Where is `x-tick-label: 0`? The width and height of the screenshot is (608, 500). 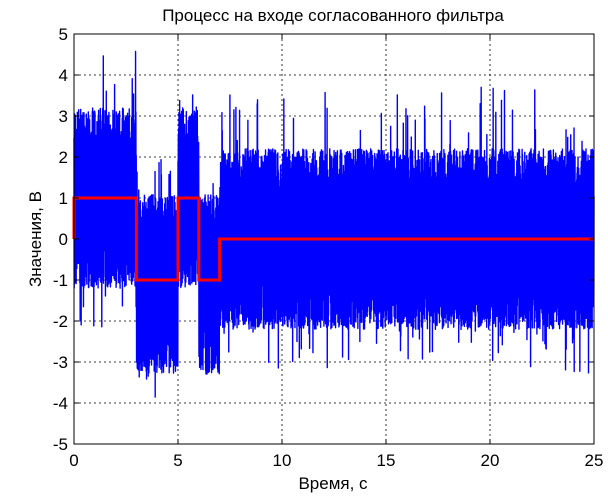
x-tick-label: 0 is located at coordinates (73, 460).